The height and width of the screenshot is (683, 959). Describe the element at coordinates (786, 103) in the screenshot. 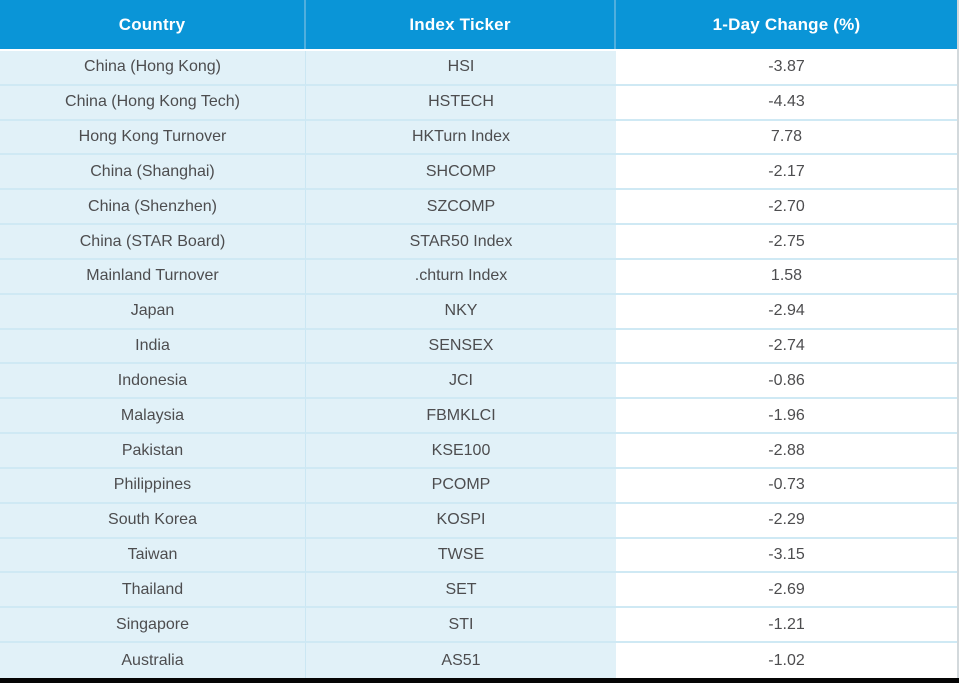

I see `change-cell: -4.43` at that location.